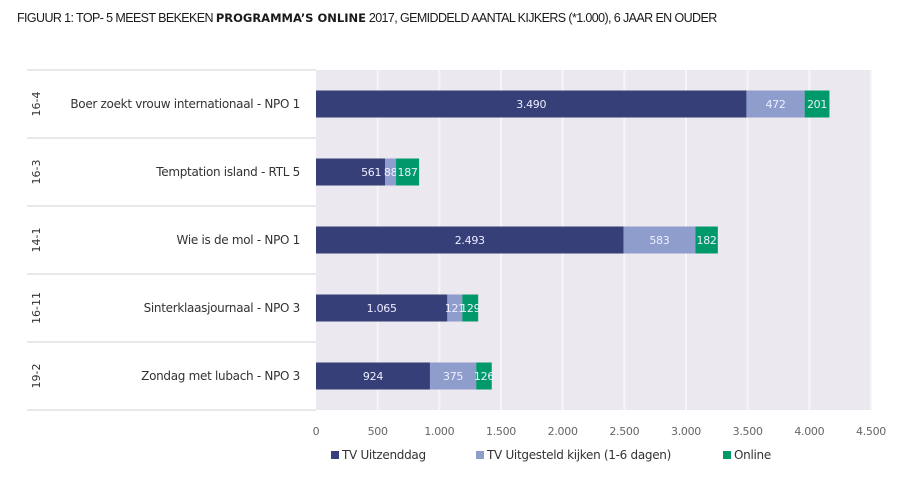  Describe the element at coordinates (316, 431) in the screenshot. I see `x-tick-label: 0` at that location.